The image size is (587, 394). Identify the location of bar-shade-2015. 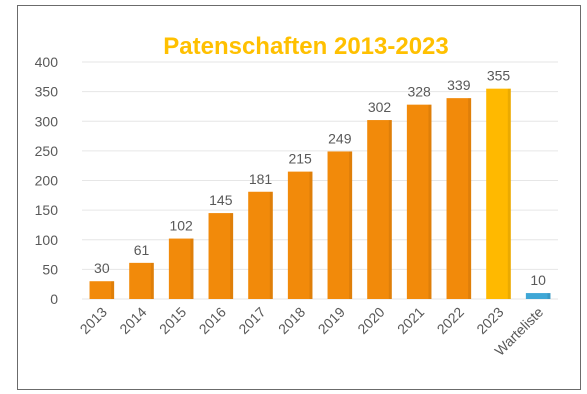
(192, 268).